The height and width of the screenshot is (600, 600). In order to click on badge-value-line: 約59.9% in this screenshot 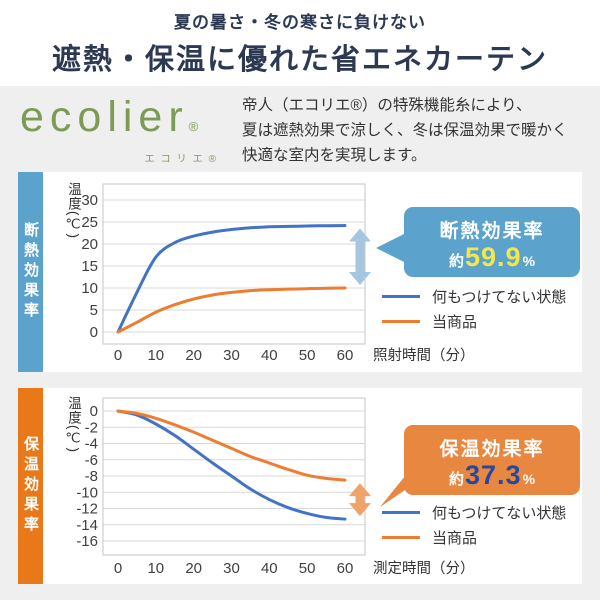, I will do `click(492, 259)`.